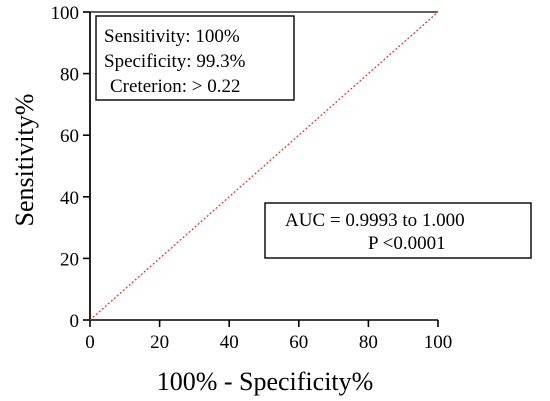 Image resolution: width=550 pixels, height=401 pixels. Describe the element at coordinates (75, 321) in the screenshot. I see `y-tick-label: 0` at that location.